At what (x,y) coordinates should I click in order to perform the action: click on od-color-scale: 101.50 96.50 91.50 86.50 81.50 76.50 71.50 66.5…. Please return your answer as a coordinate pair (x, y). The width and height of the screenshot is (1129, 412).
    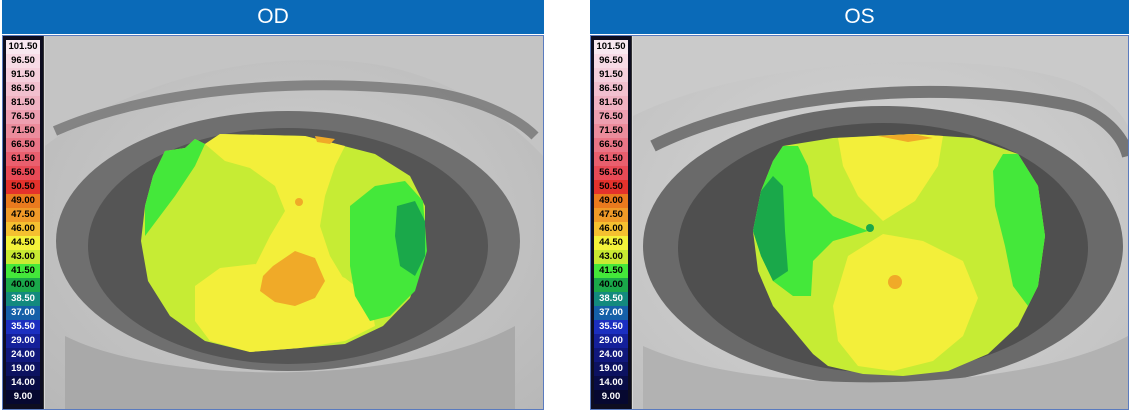
    Looking at the image, I should click on (23, 222).